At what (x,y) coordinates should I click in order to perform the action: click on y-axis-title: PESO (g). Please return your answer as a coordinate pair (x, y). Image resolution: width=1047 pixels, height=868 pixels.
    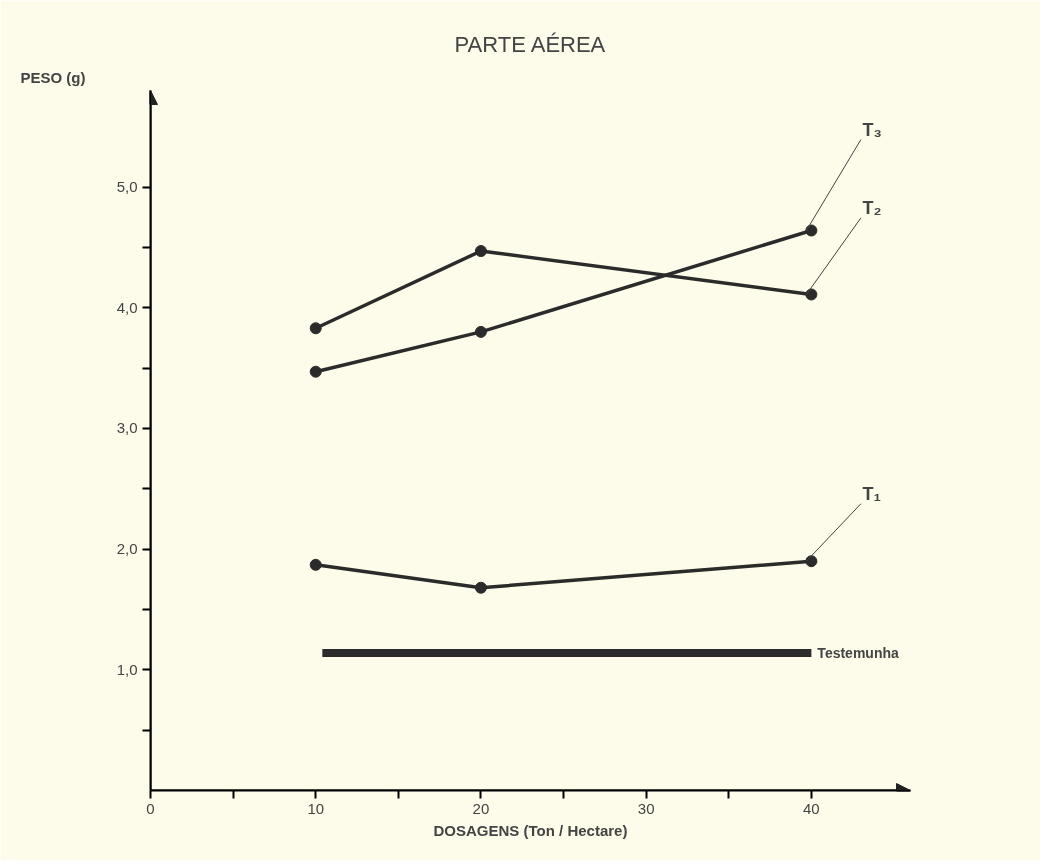
    Looking at the image, I should click on (53, 77).